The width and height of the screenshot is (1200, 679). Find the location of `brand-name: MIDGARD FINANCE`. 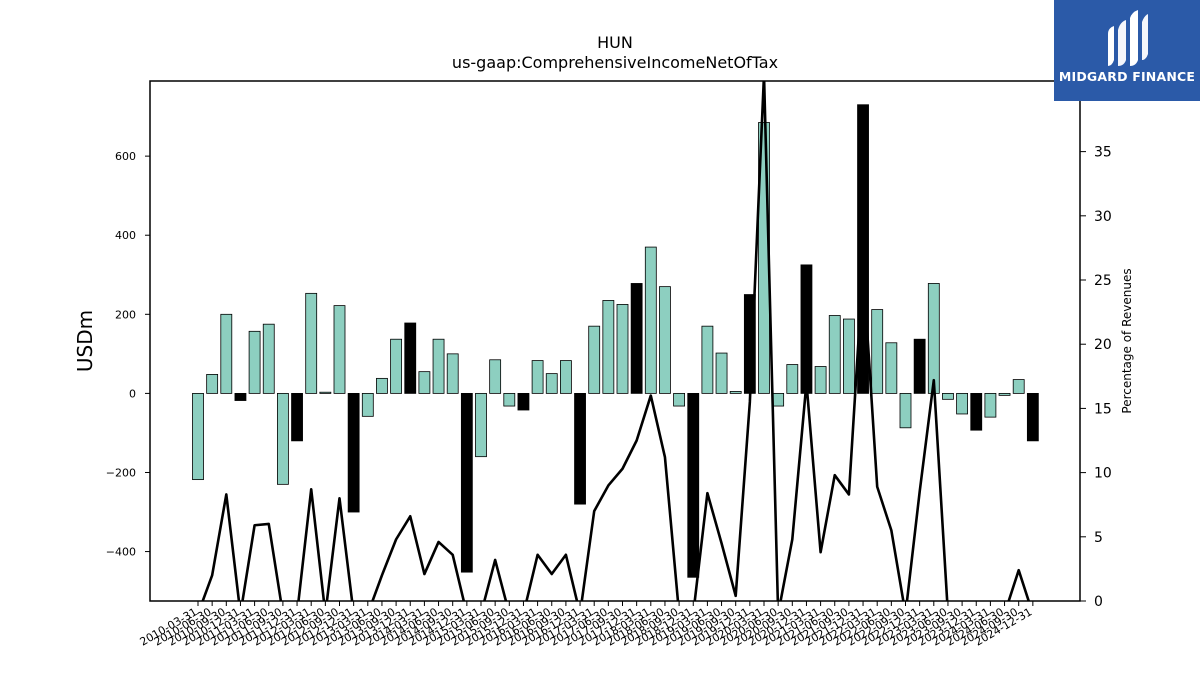

brand-name: MIDGARD FINANCE is located at coordinates (1127, 76).